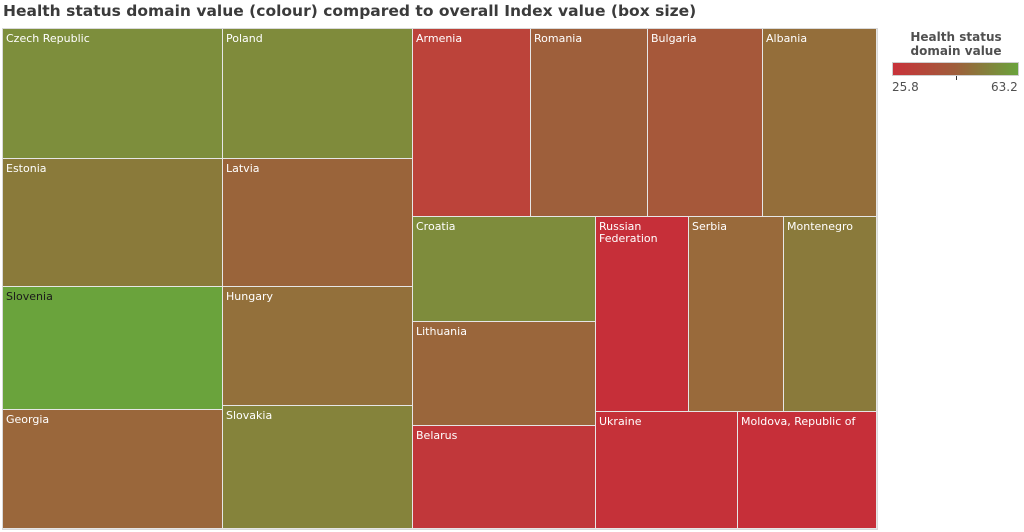 Image resolution: width=1024 pixels, height=532 pixels. What do you see at coordinates (820, 226) in the screenshot?
I see `treemap-tile-label: Montenegro` at bounding box center [820, 226].